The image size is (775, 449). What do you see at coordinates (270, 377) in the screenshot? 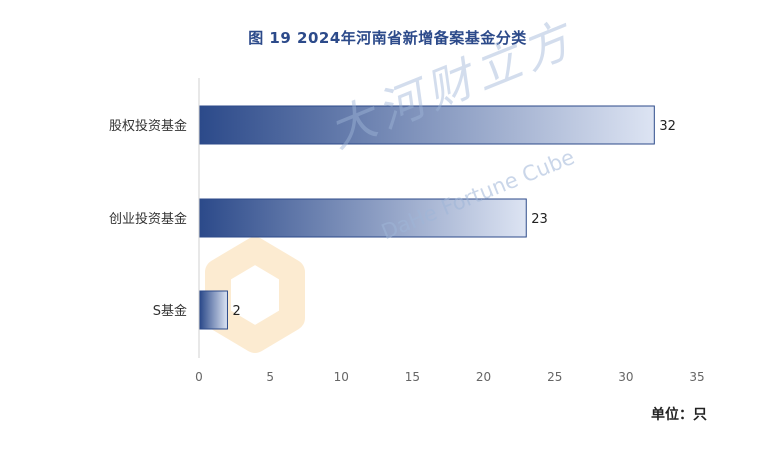
I see `x-tick-label: 5` at bounding box center [270, 377].